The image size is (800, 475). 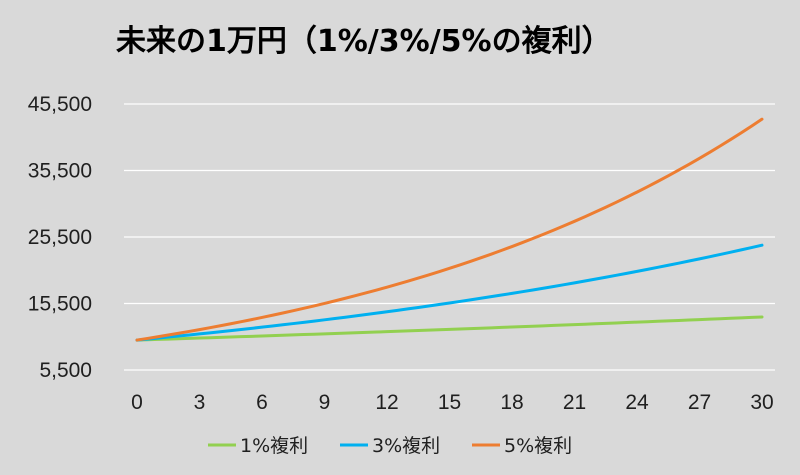 I want to click on legend-label-1: 1%複利, so click(x=274, y=446).